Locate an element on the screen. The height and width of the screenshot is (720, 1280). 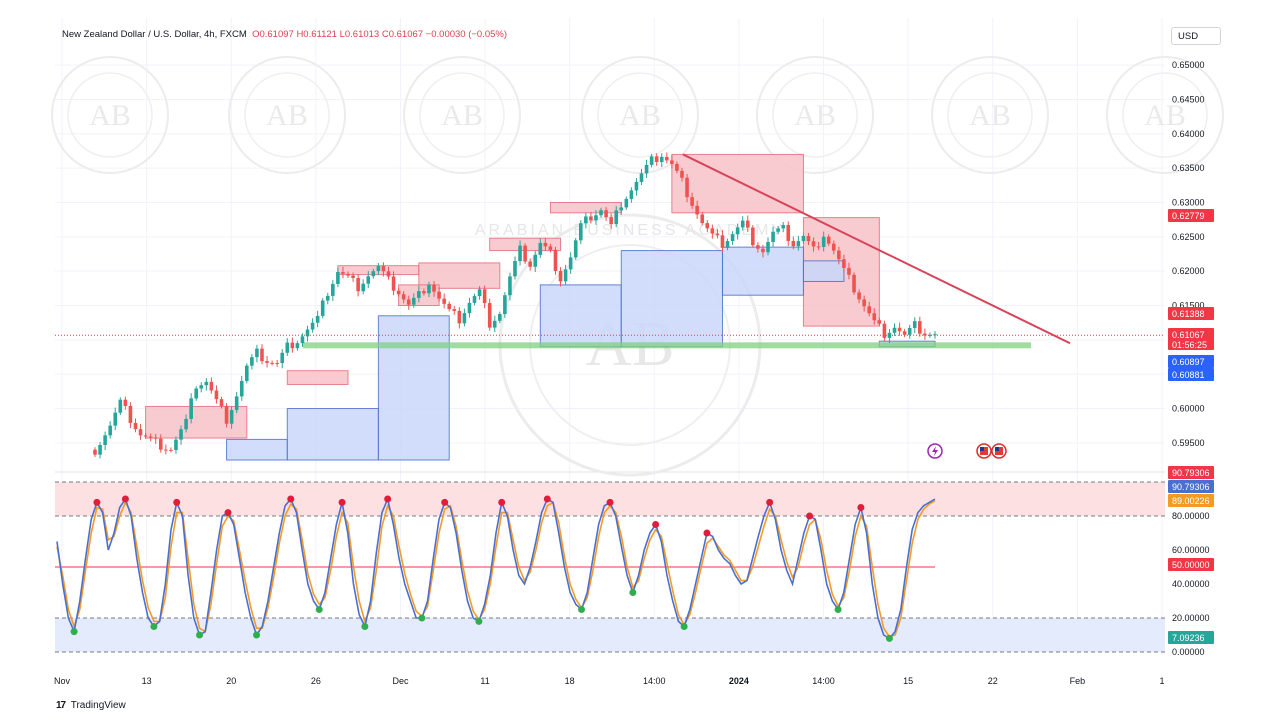
watermark-ring-text: ARABIAN BUSINESS ACADEMY is located at coordinates (630, 230).